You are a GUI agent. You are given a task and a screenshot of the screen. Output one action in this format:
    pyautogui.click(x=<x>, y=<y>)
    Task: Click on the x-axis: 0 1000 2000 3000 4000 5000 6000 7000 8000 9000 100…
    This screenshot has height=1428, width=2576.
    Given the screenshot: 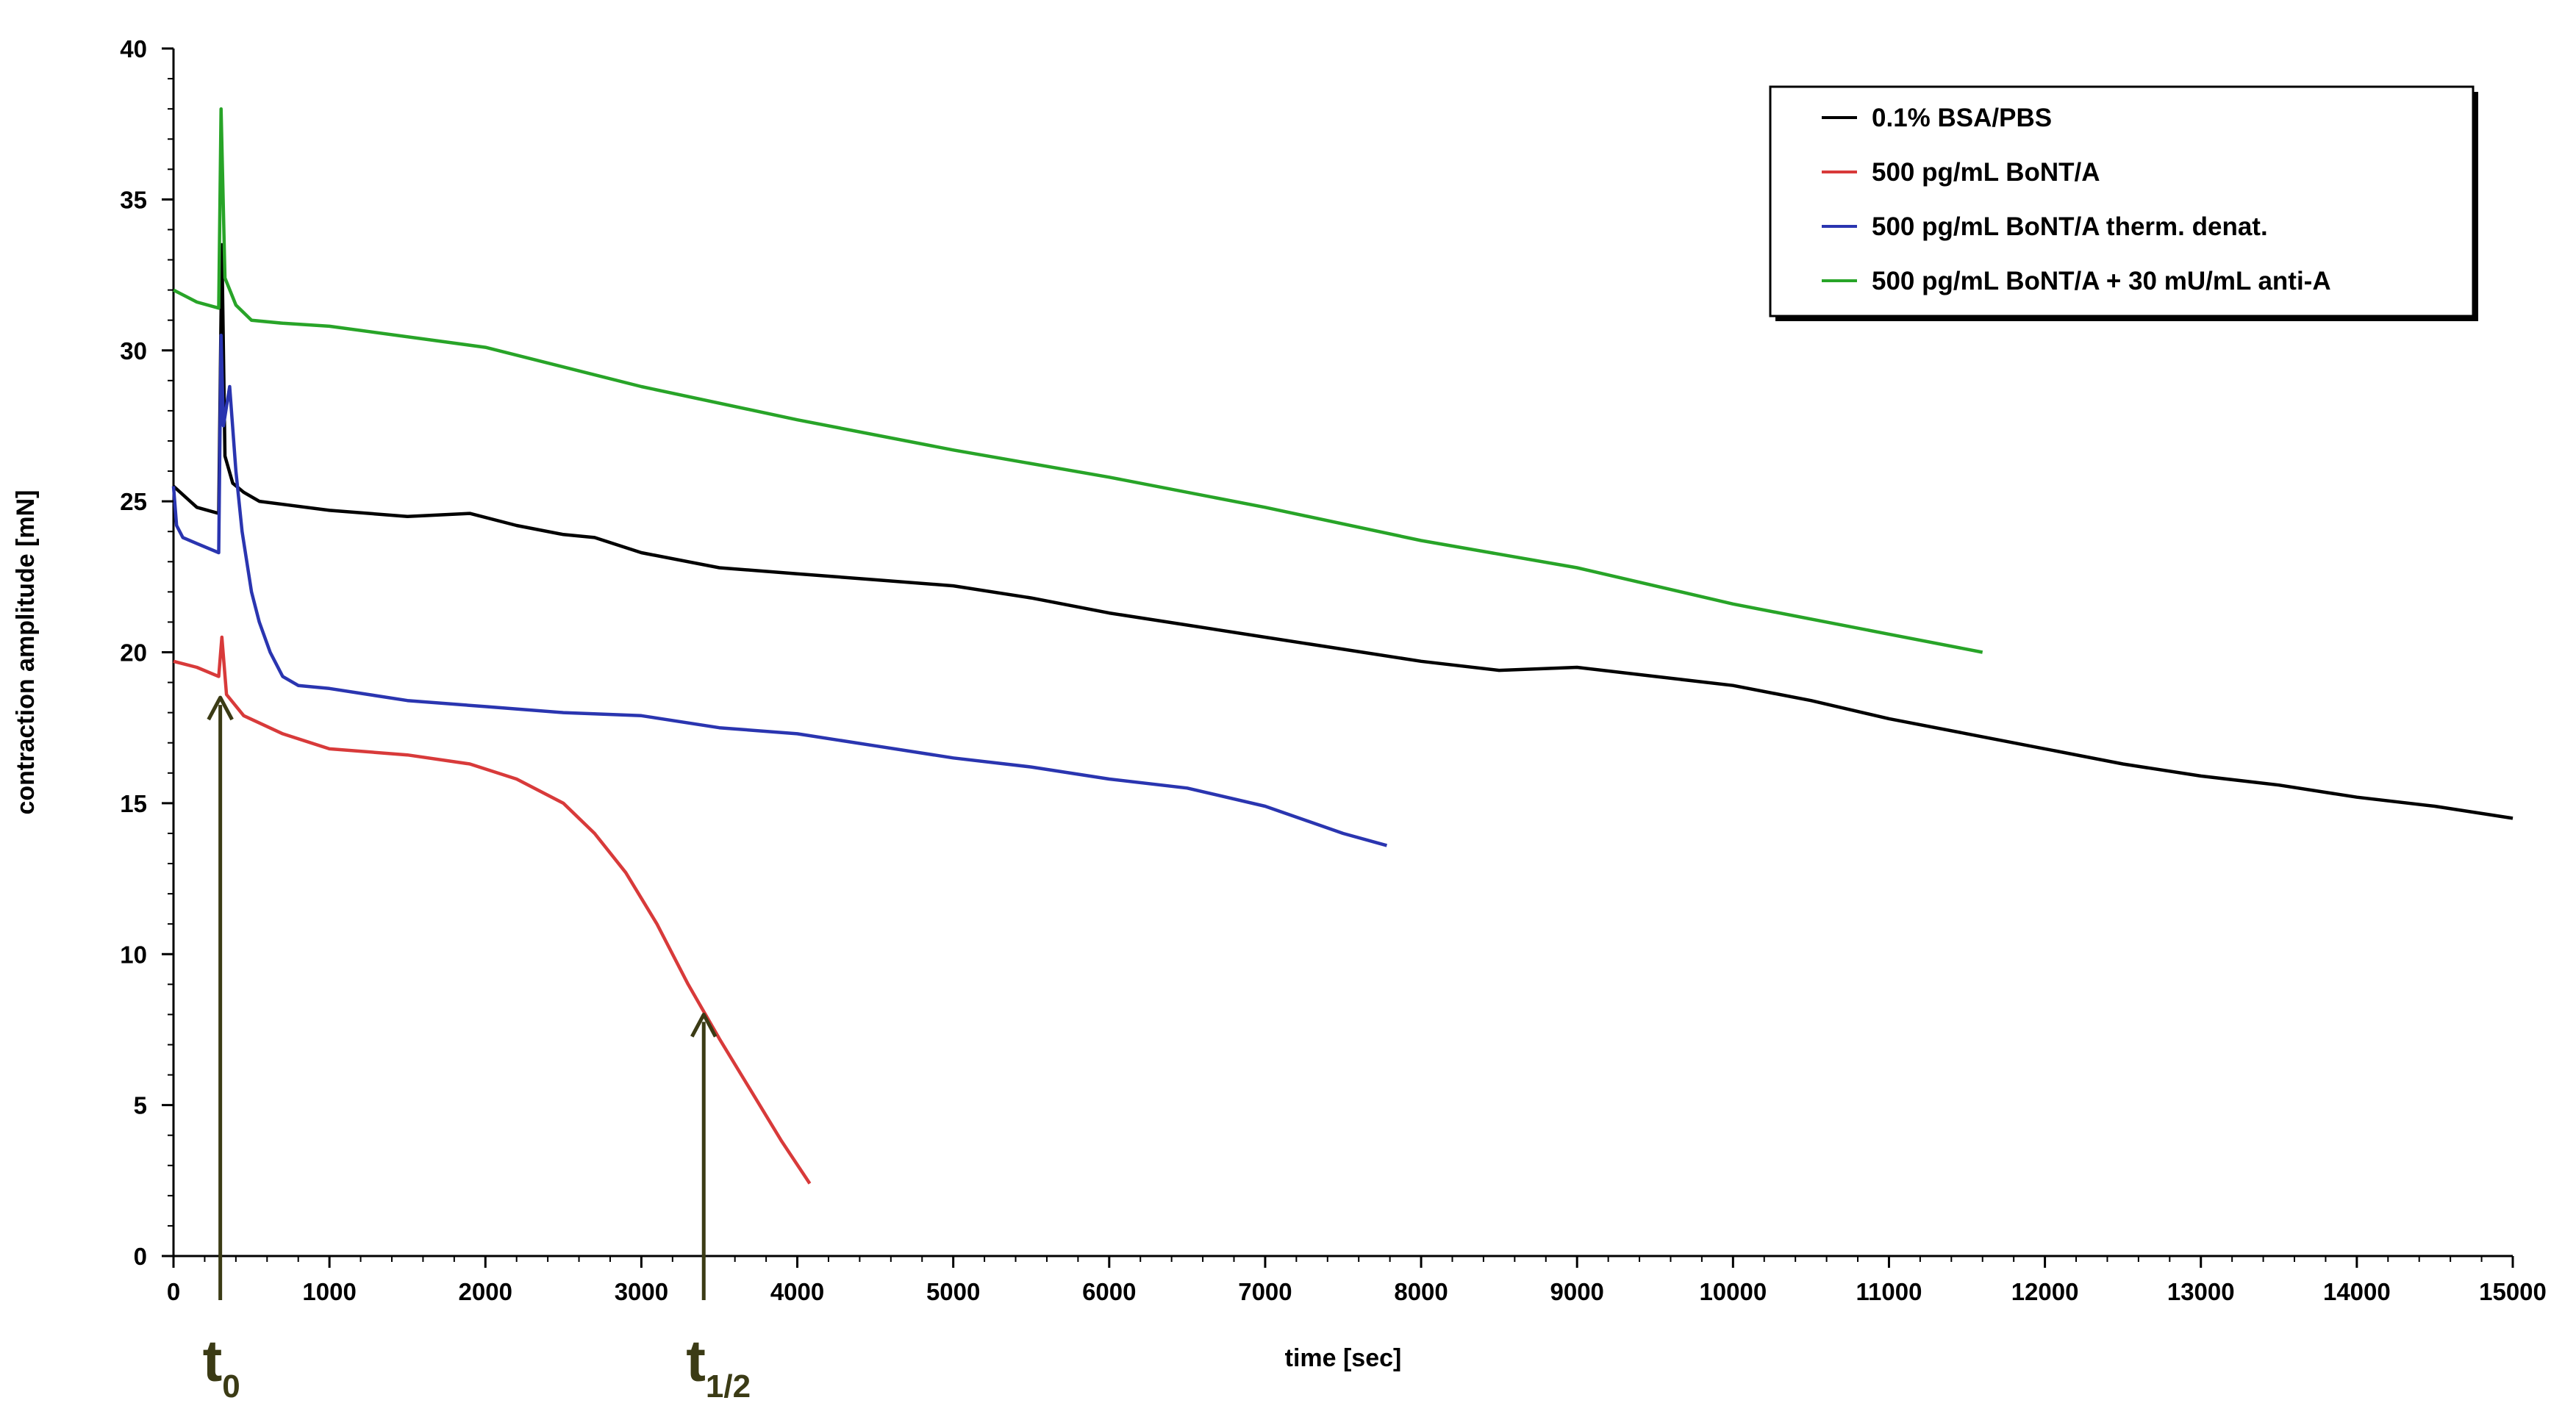 What is the action you would take?
    pyautogui.click(x=1357, y=1280)
    